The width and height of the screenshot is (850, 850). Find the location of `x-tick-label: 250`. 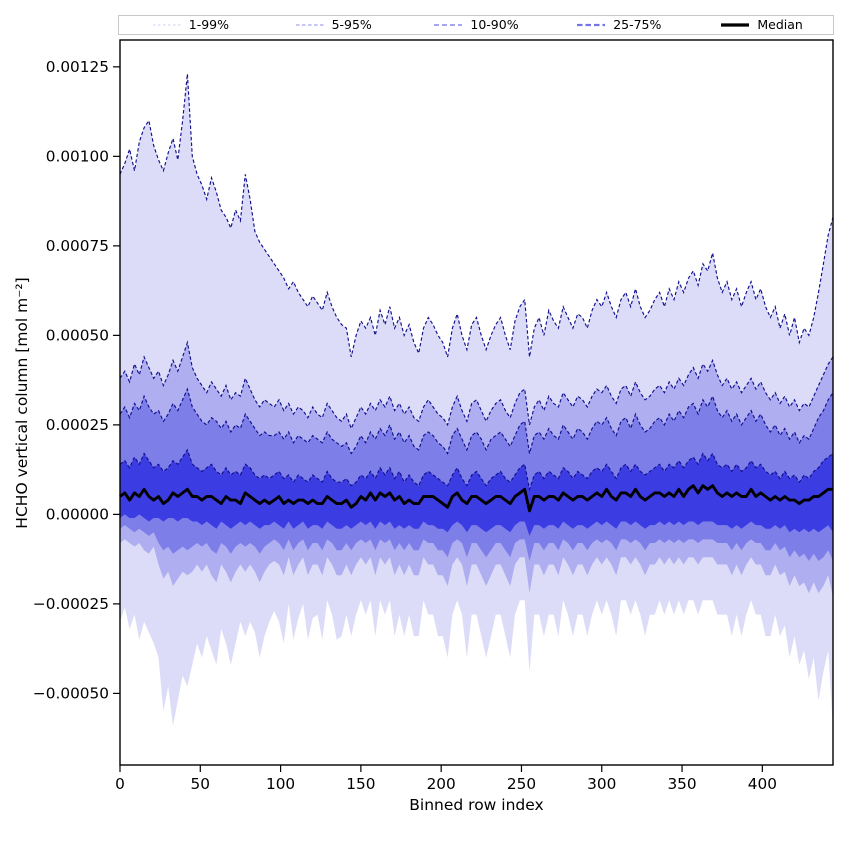

x-tick-label: 250 is located at coordinates (521, 784).